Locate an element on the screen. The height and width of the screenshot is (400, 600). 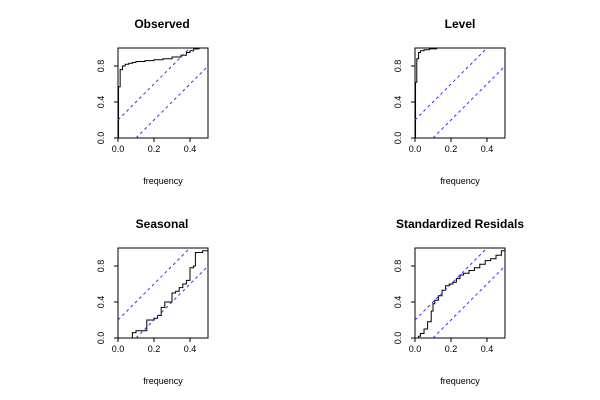
panel-title: Observed is located at coordinates (161, 24).